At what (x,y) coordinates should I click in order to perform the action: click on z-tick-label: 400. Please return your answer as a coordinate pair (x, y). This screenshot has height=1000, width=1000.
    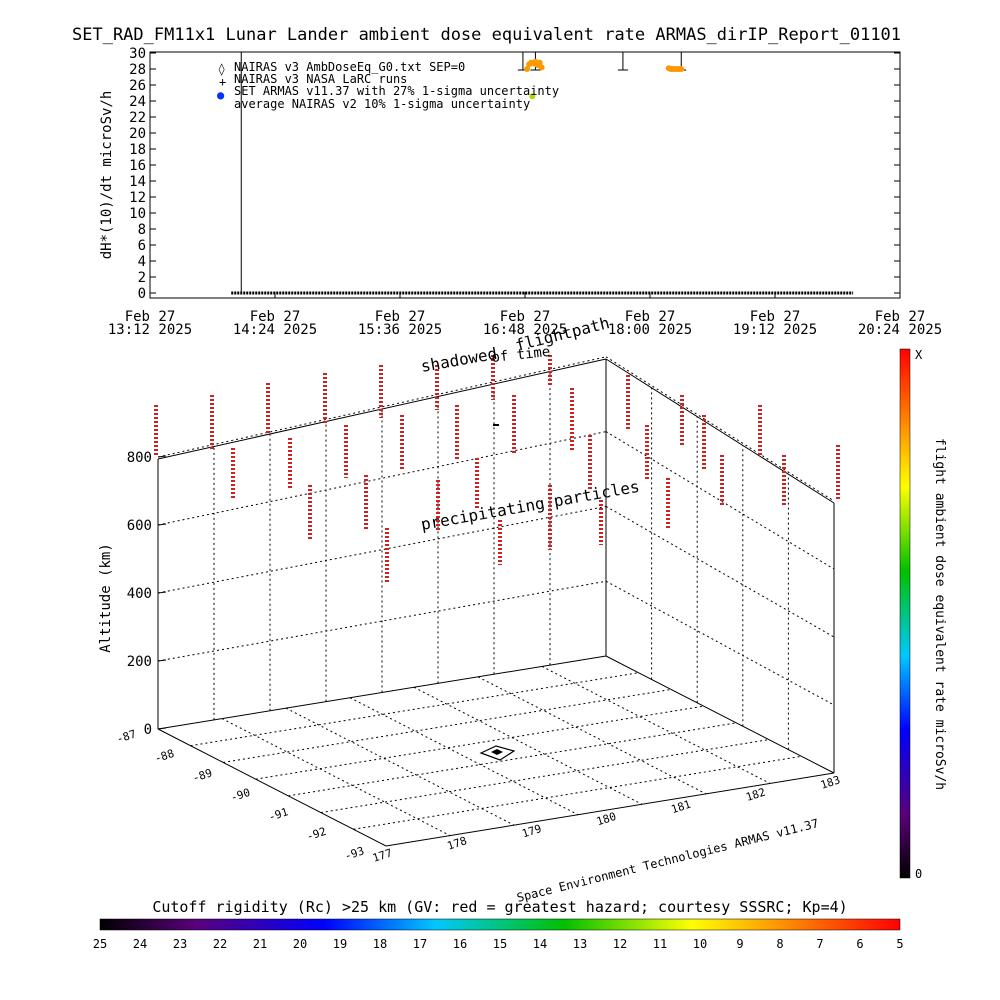
    Looking at the image, I should click on (139, 594).